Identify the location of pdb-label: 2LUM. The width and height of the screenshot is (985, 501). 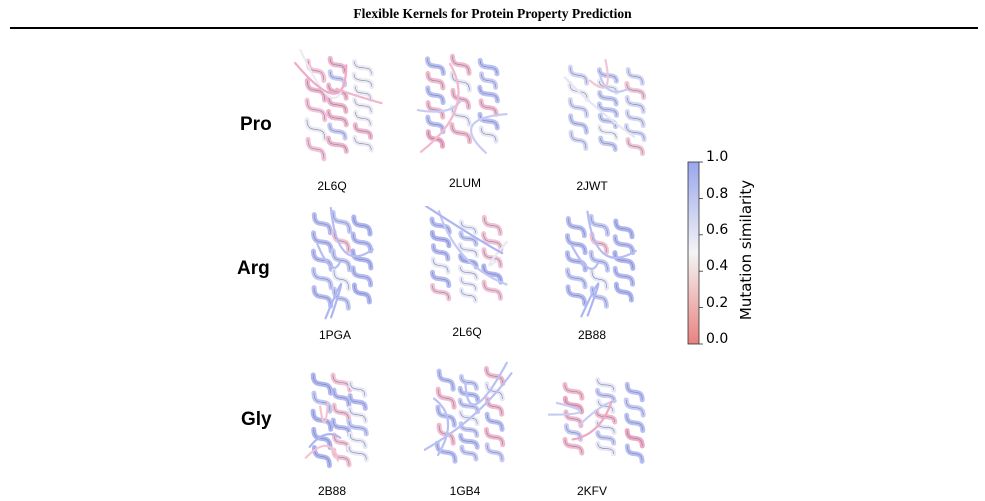
(464, 183).